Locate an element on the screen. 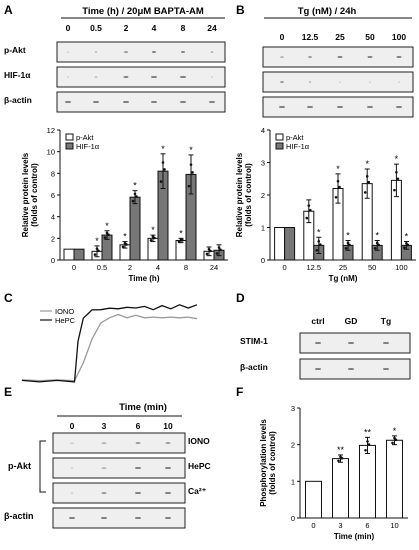  x-tick-label: 2 is located at coordinates (130, 267).